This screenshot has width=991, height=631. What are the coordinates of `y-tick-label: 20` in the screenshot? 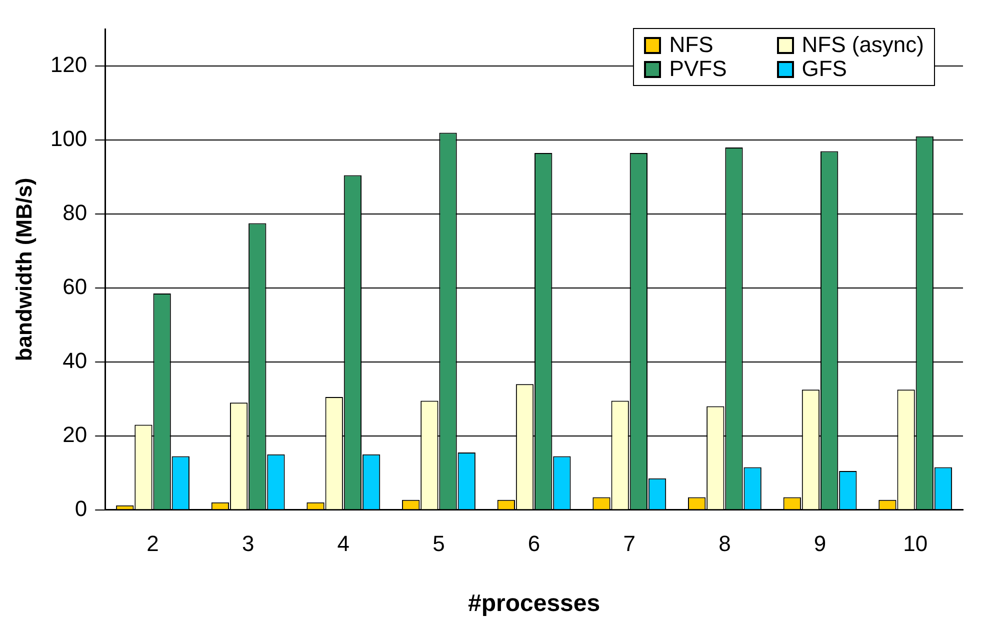 It's located at (75, 434).